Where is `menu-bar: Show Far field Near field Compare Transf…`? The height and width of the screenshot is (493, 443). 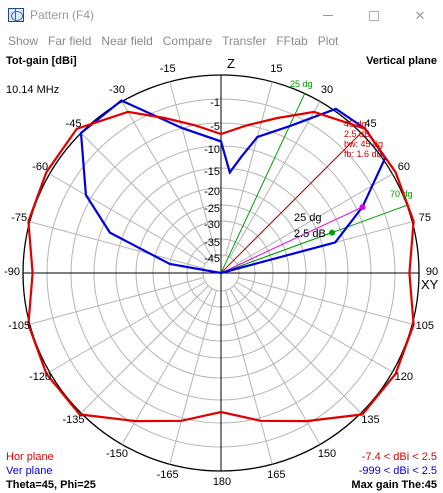
menu-bar: Show Far field Near field Compare Transf… is located at coordinates (221, 41).